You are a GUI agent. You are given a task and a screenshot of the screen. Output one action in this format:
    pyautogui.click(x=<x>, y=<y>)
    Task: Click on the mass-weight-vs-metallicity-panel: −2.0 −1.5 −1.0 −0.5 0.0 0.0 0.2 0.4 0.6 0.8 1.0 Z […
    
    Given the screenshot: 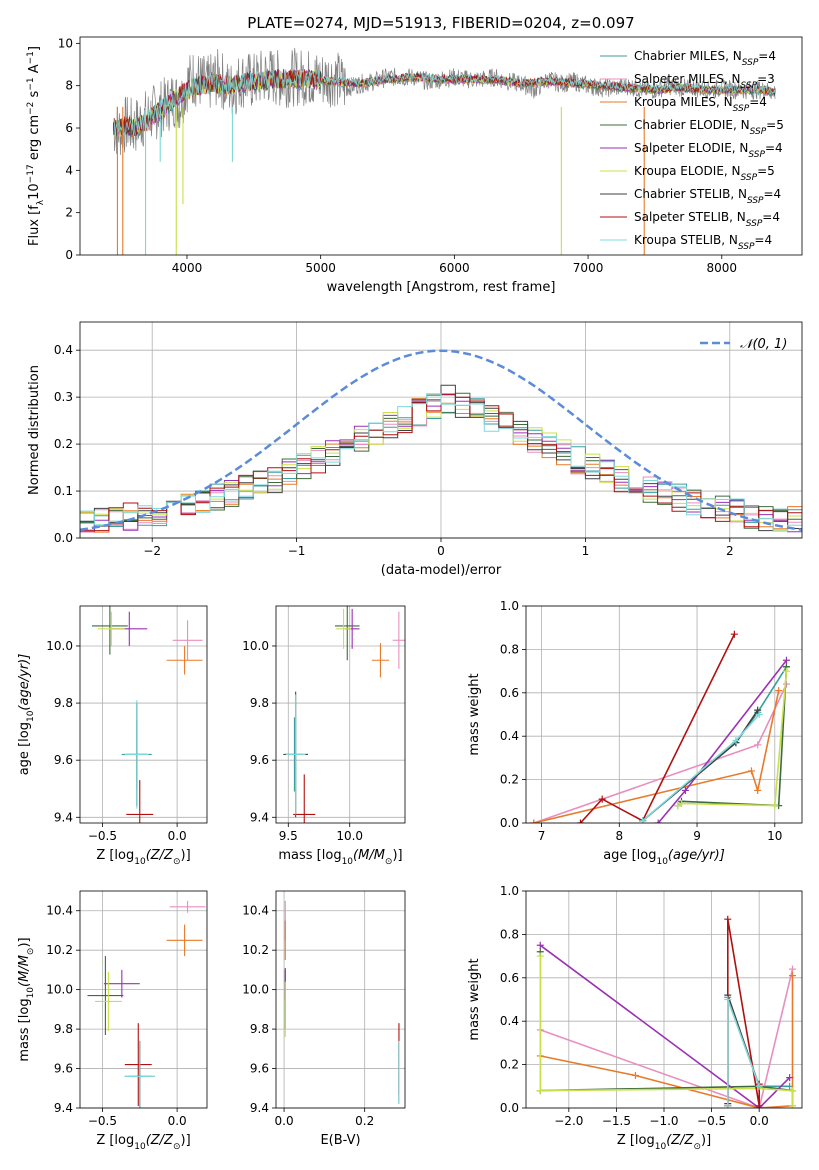 What is the action you would take?
    pyautogui.click(x=635, y=1018)
    